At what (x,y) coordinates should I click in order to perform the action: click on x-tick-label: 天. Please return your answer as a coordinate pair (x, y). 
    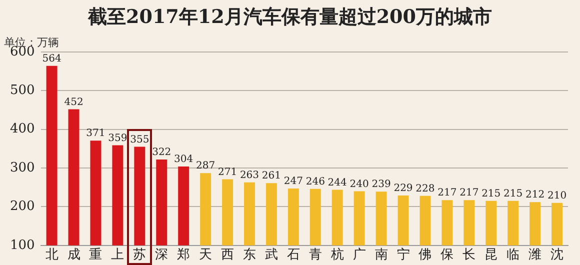
    Looking at the image, I should click on (205, 255).